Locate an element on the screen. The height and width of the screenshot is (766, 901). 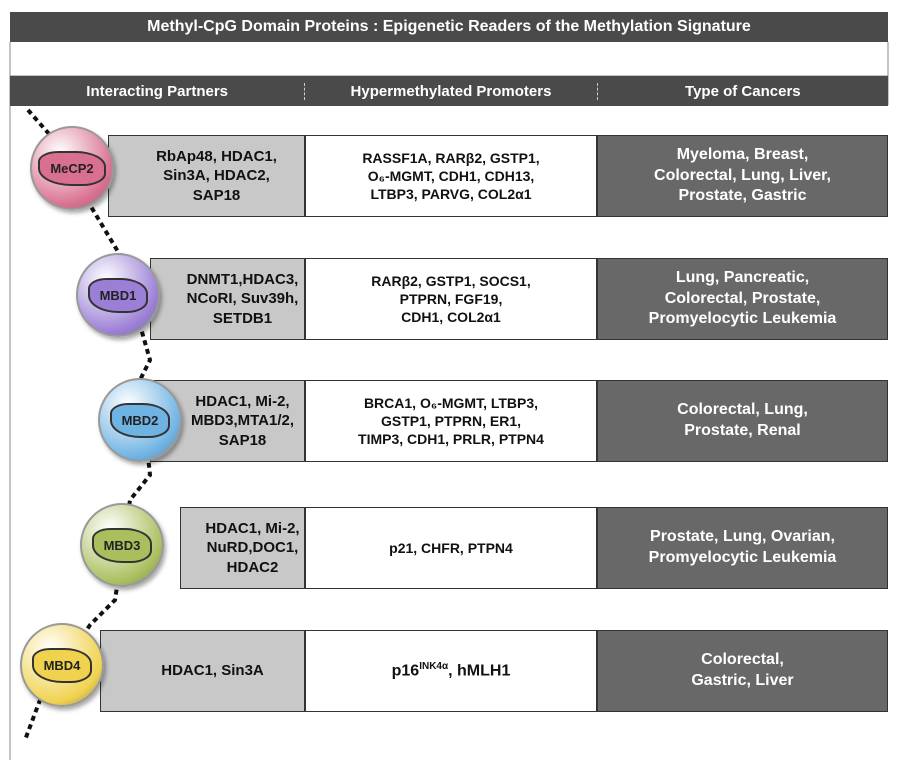
text-line: Lung, Pancreatic, is located at coordinates (742, 277).